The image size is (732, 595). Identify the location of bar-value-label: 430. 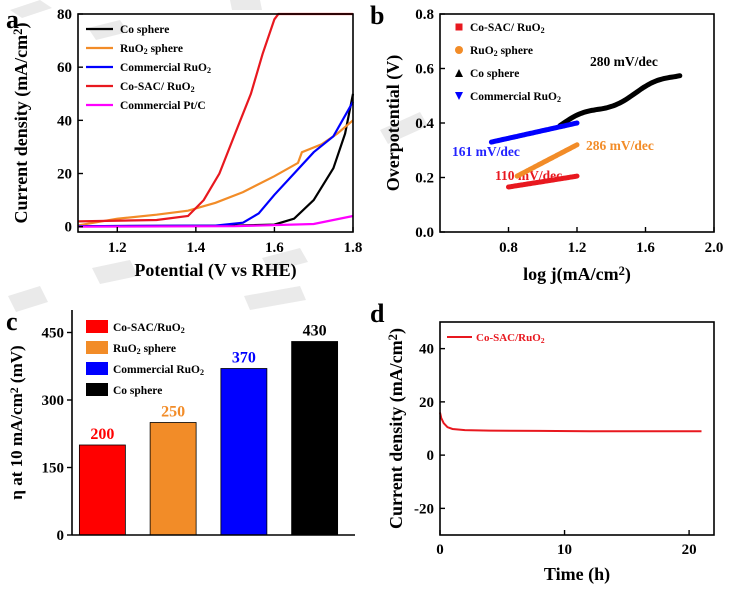
(315, 331).